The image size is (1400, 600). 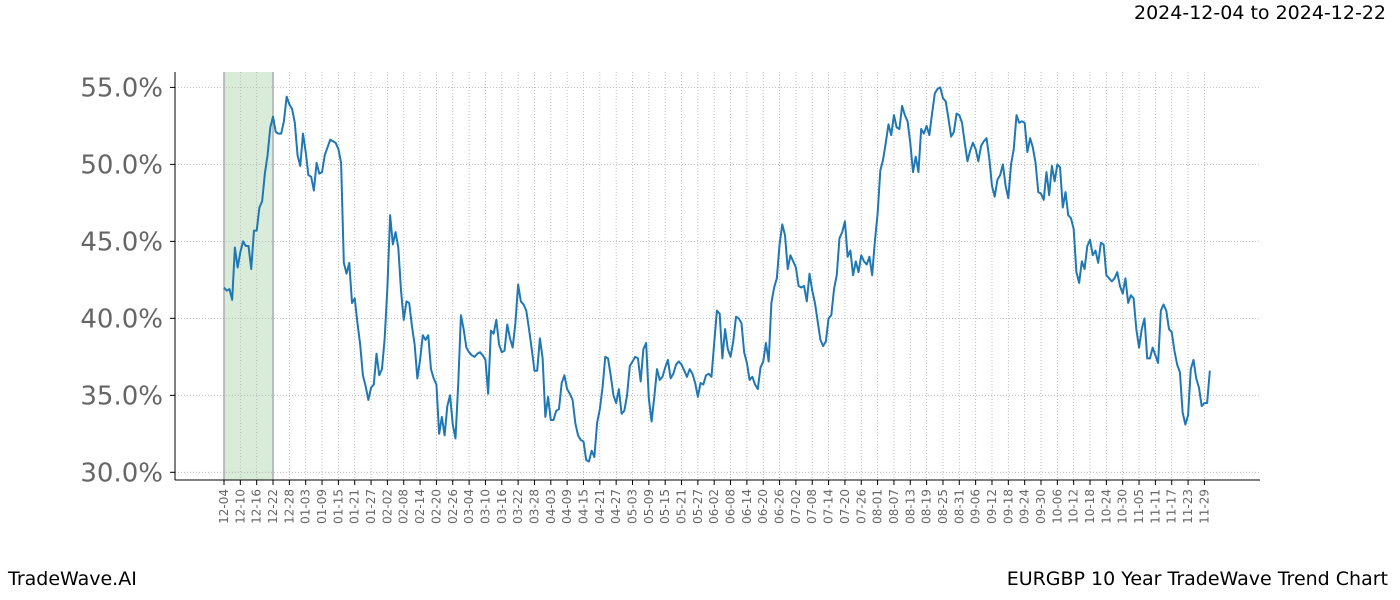 I want to click on y-tick-label: 30.0%, so click(x=121, y=473).